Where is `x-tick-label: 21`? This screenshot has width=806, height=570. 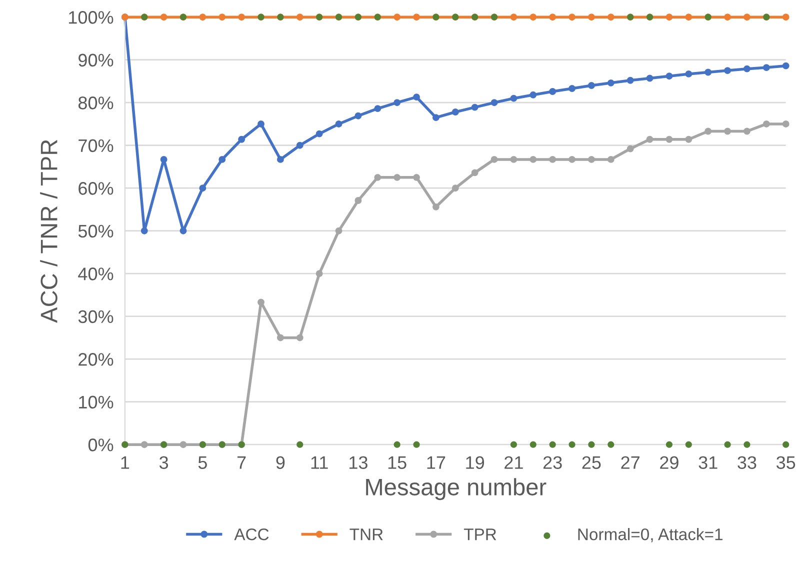 x-tick-label: 21 is located at coordinates (513, 462).